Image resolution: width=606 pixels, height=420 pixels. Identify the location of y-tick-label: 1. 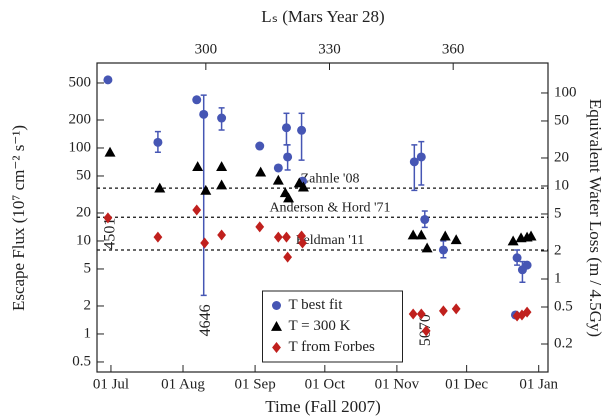
(88, 333).